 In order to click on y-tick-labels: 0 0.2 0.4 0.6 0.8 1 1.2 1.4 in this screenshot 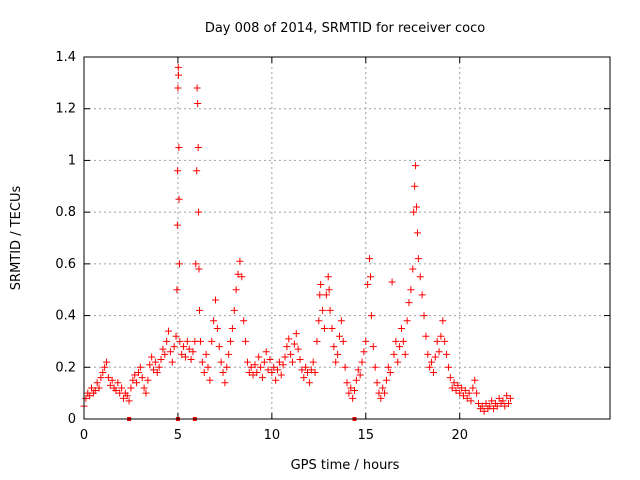, I will do `click(65, 238)`.